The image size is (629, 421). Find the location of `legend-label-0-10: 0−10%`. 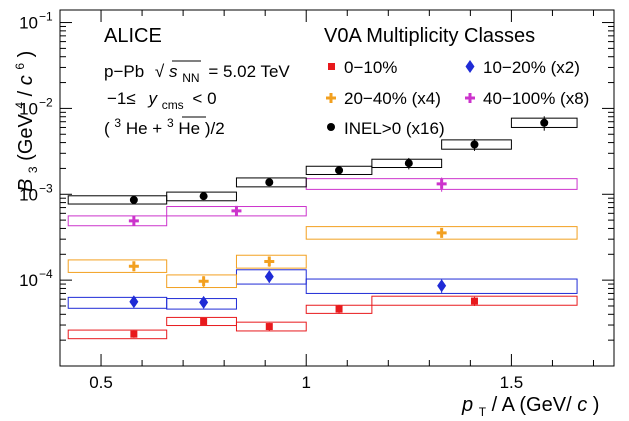

legend-label-0-10: 0−10% is located at coordinates (370, 67).